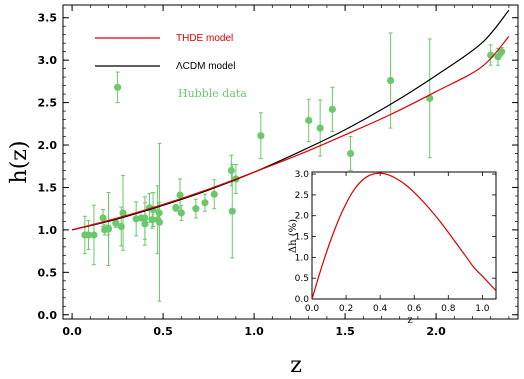 The width and height of the screenshot is (524, 379). Describe the element at coordinates (302, 175) in the screenshot. I see `inset-y-tick-label: 3.0` at that location.